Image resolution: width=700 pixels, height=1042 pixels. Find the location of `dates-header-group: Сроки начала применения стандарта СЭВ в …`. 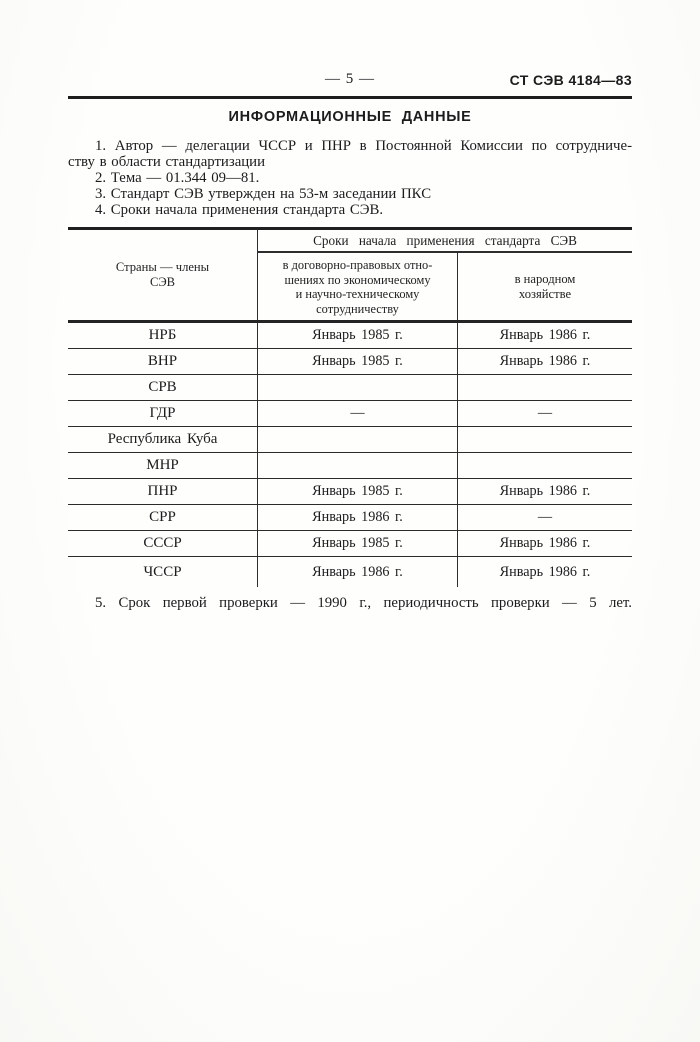

dates-header-group: Сроки начала применения стандарта СЭВ в … is located at coordinates (445, 275).